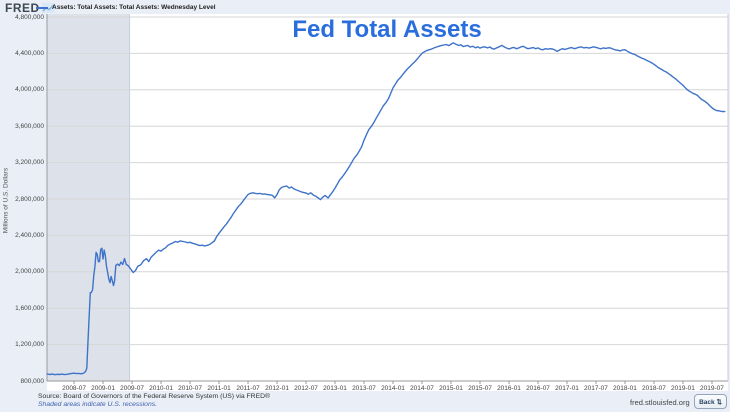 The image size is (730, 412). I want to click on recession-shading-note: Shaded areas indicate U.S. recessions., so click(98, 404).